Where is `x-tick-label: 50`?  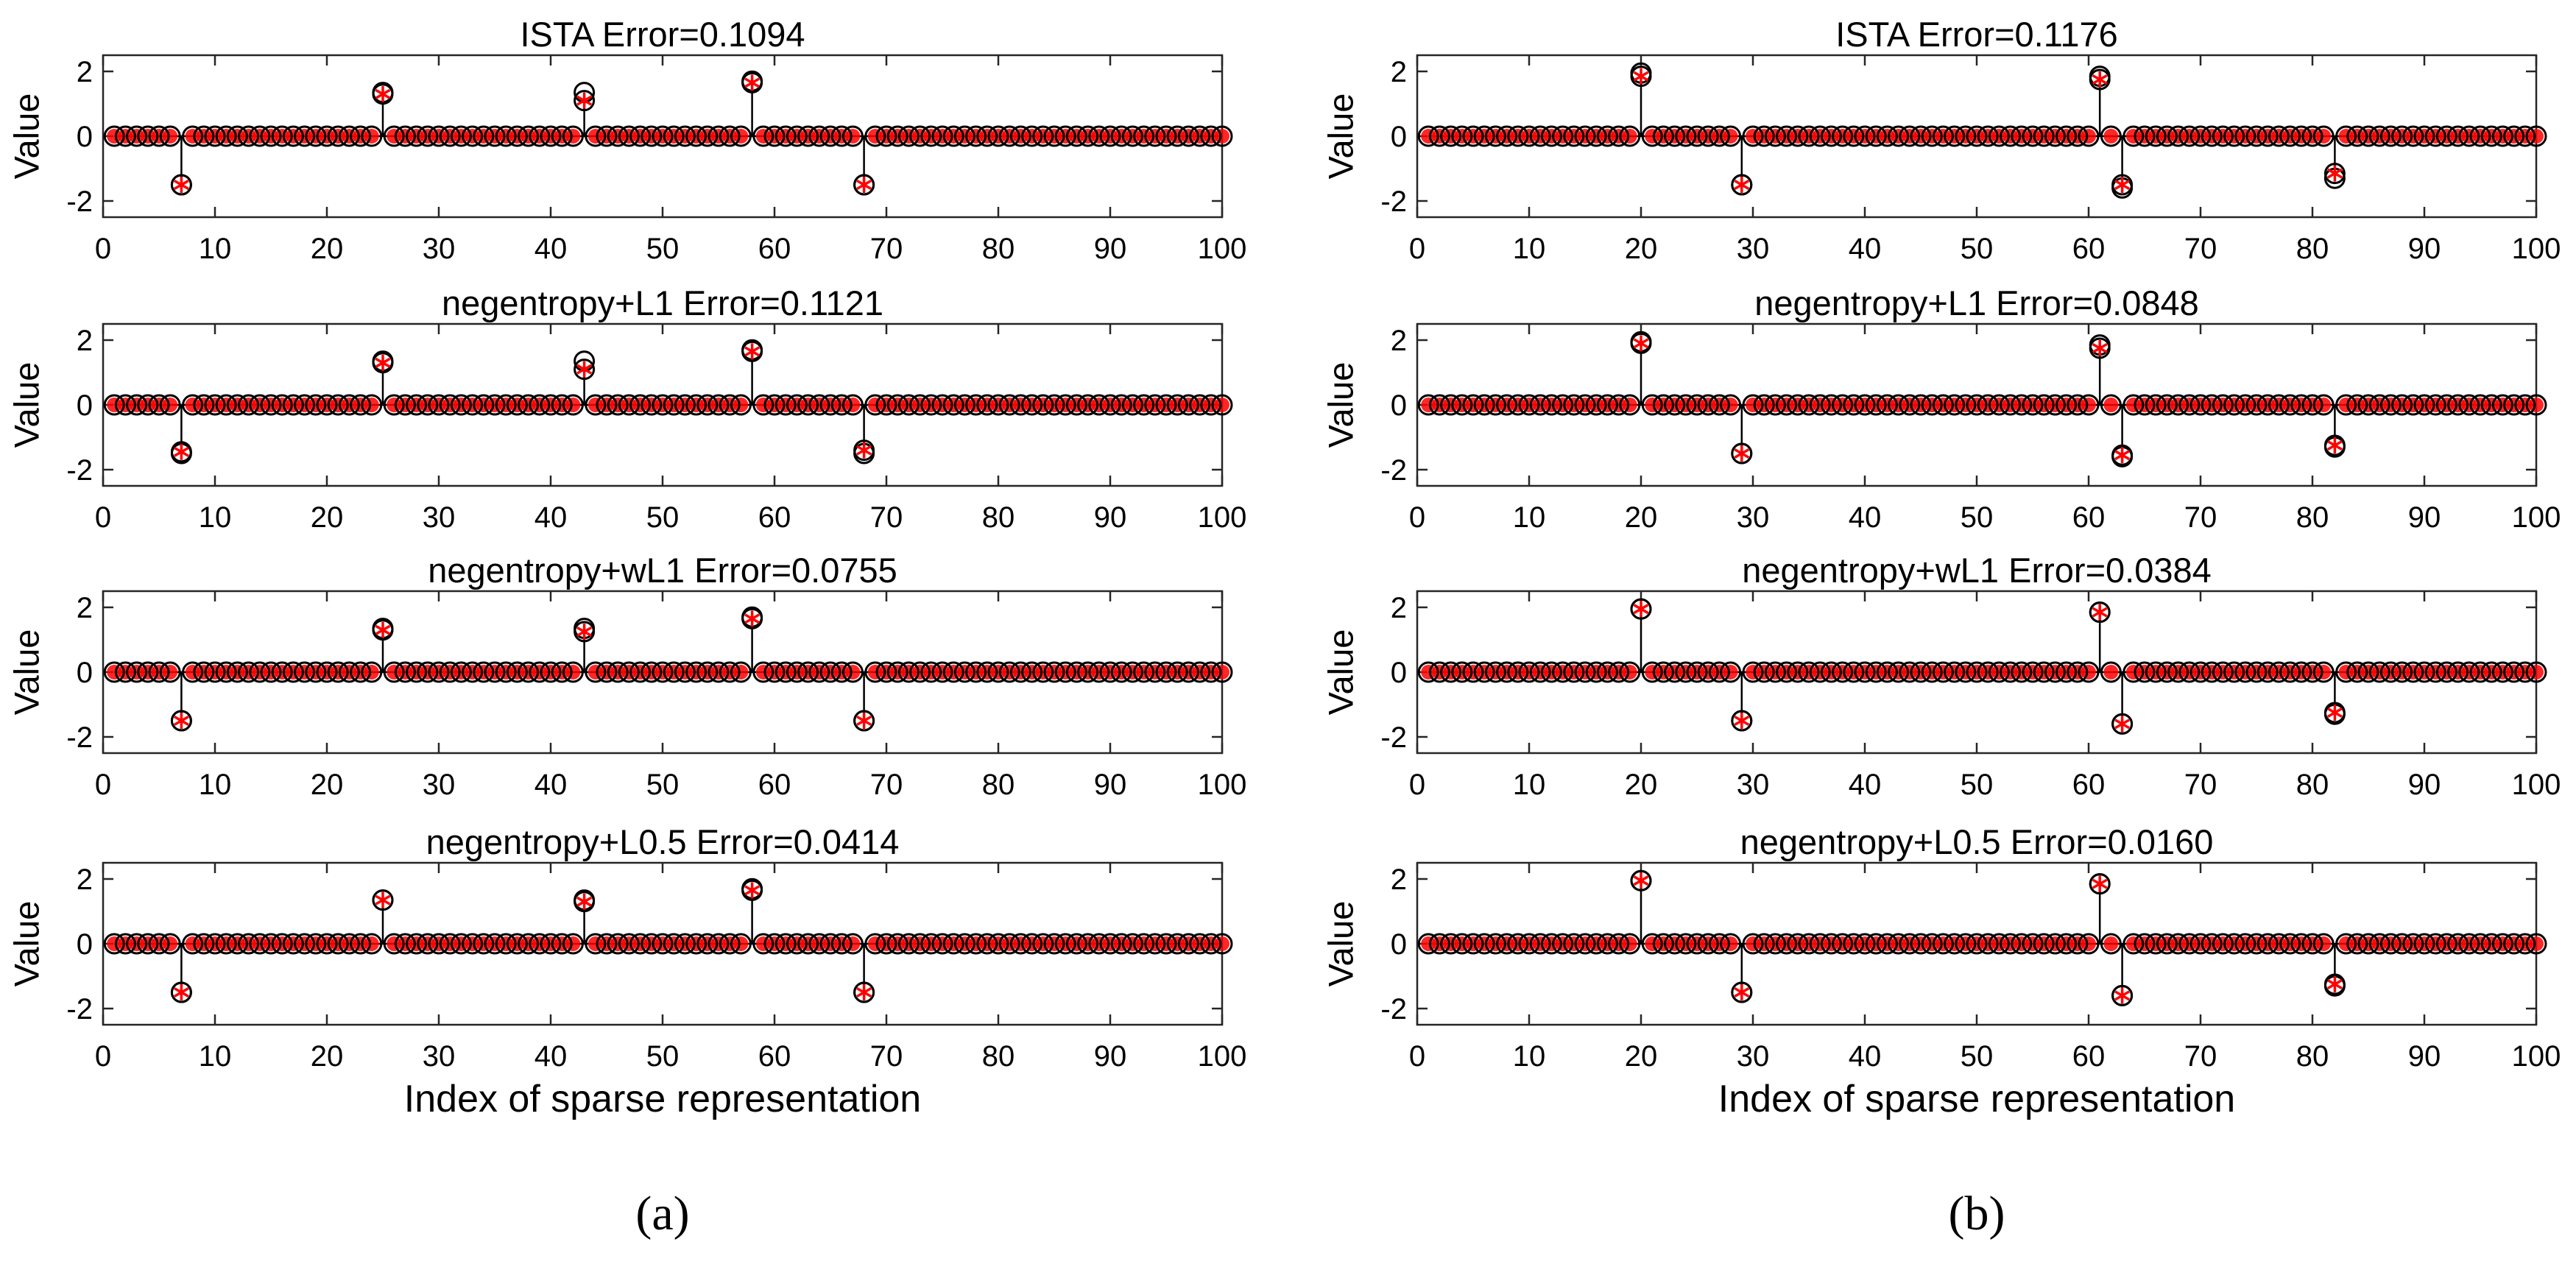 x-tick-label: 50 is located at coordinates (1977, 785).